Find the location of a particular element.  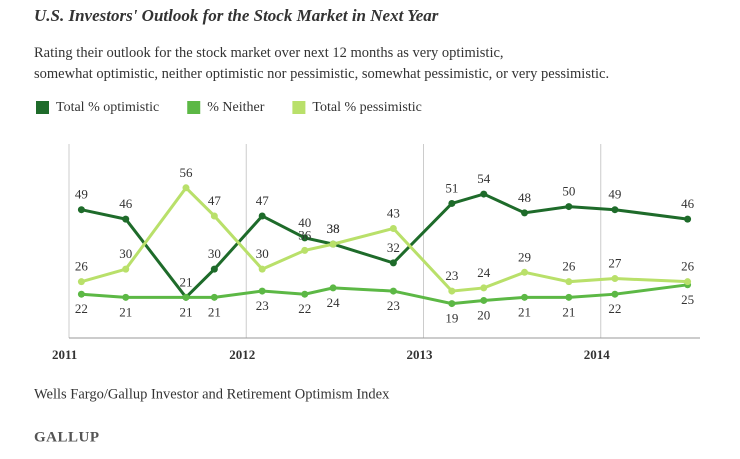

data-label: 25 is located at coordinates (687, 299).